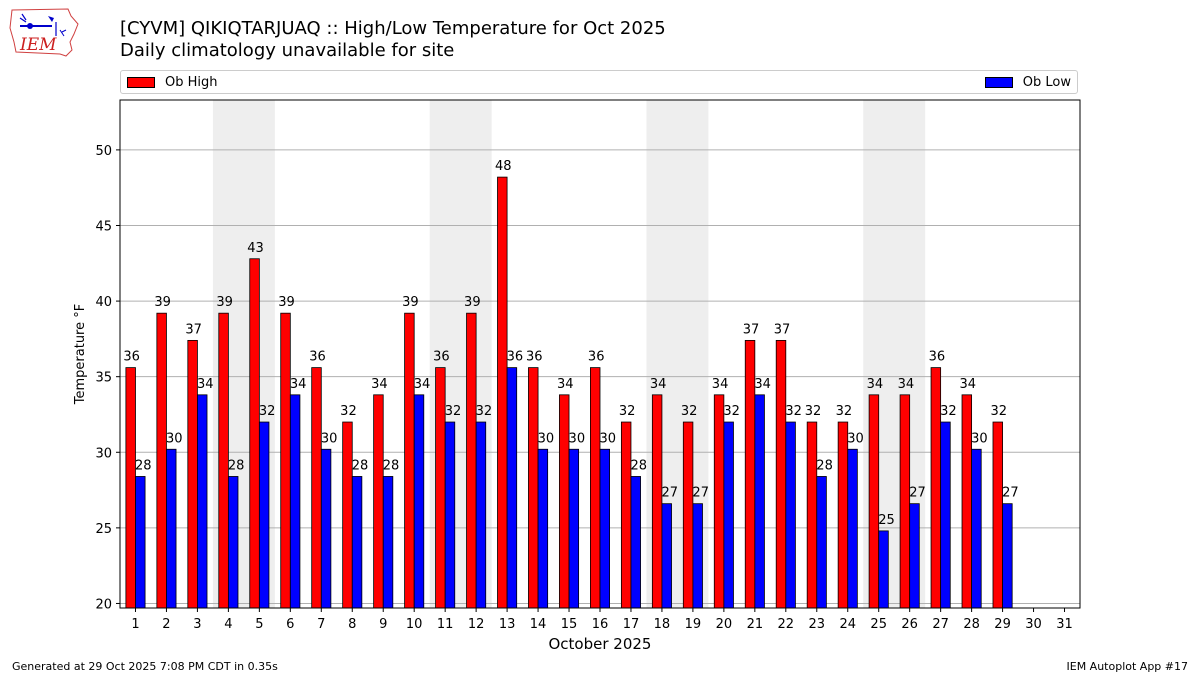 Image resolution: width=1200 pixels, height=675 pixels. Describe the element at coordinates (422, 384) in the screenshot. I see `bar-label-low: 34` at that location.